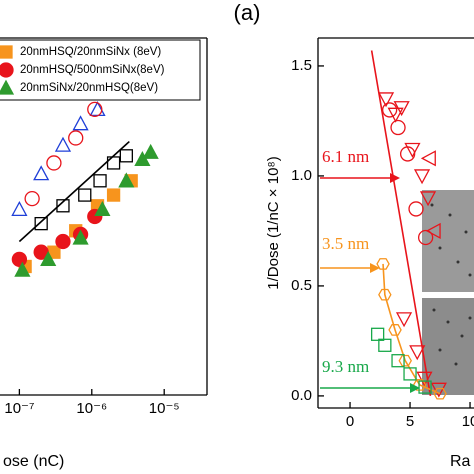  I want to click on legend-label: 20nmHSQ/20nmSiNx (8eV), so click(90, 52).